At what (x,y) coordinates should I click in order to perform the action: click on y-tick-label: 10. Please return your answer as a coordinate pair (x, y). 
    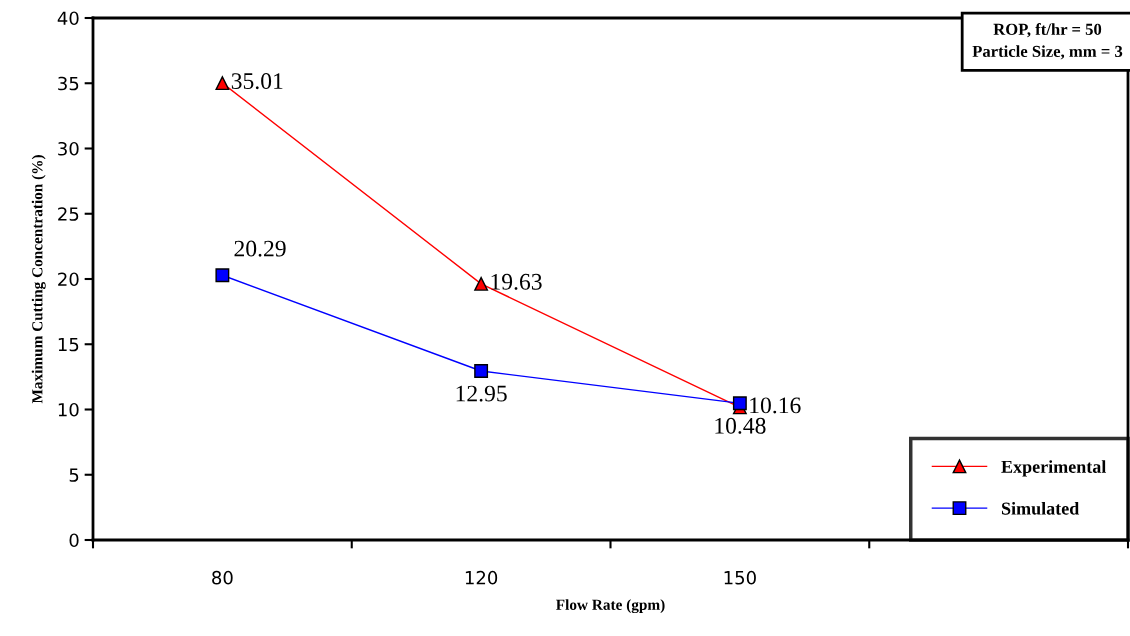
    Looking at the image, I should click on (68, 409).